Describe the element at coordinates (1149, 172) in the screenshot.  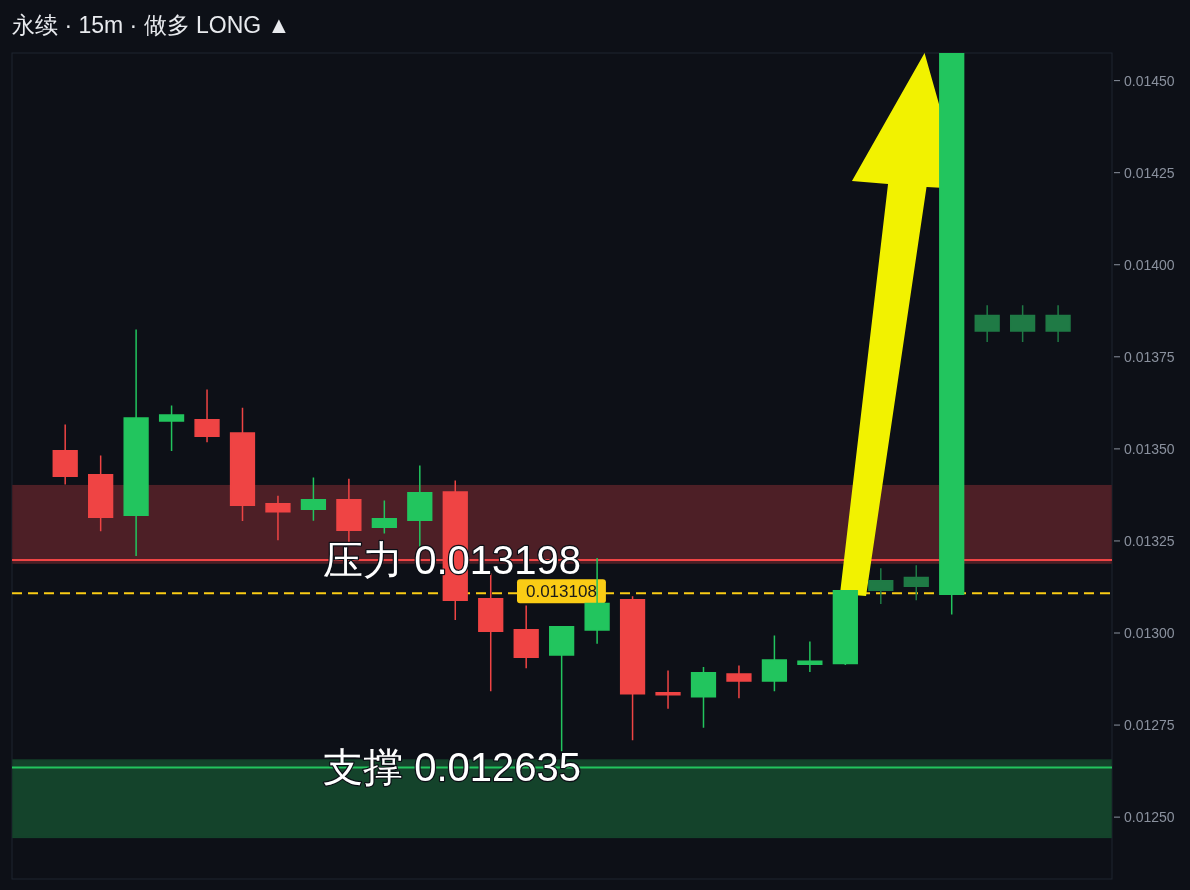
I see `y-tick-label: 0.01425` at that location.